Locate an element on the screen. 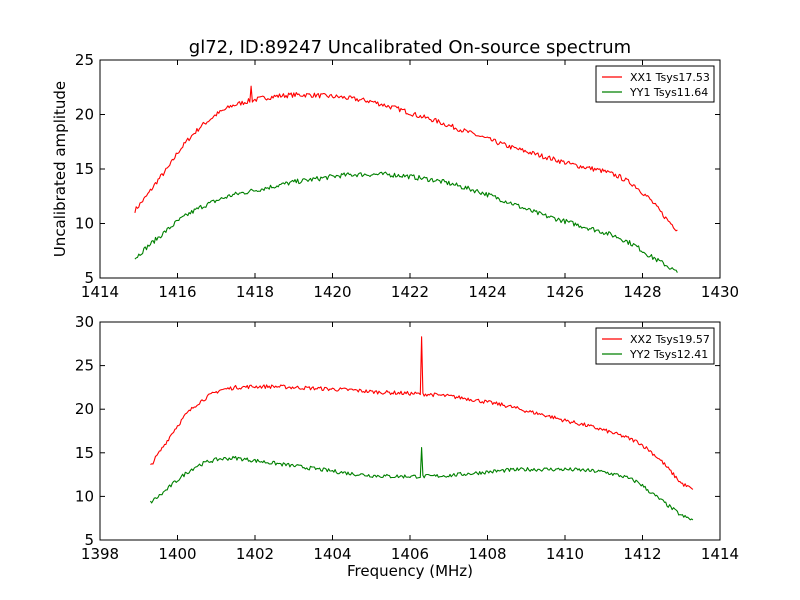 The image size is (800, 600). x-tick-label: 1410 is located at coordinates (565, 554).